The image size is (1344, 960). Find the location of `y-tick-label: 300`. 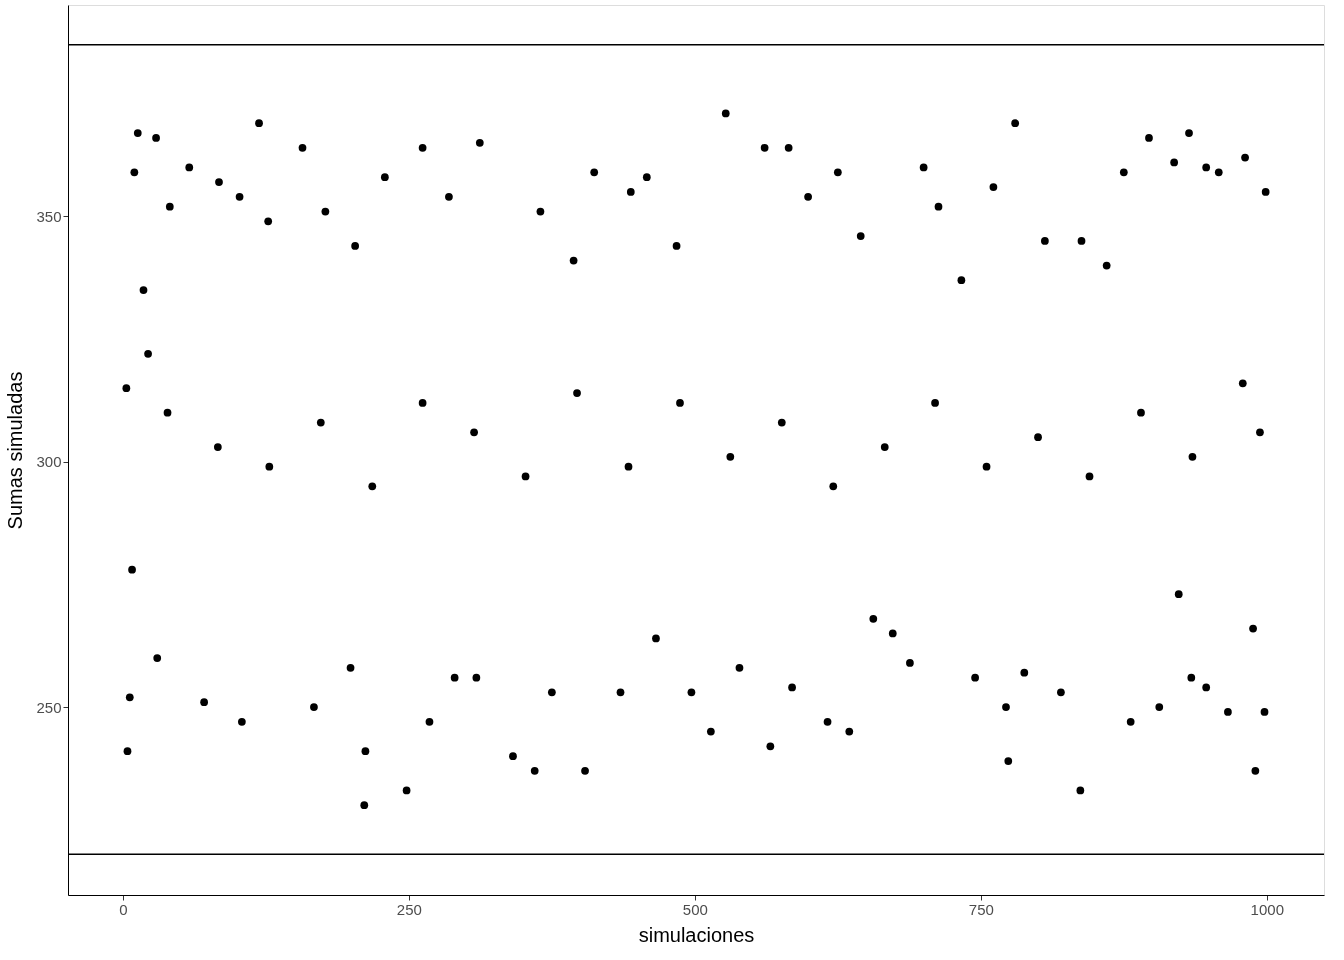

y-tick-label: 300 is located at coordinates (49, 462).